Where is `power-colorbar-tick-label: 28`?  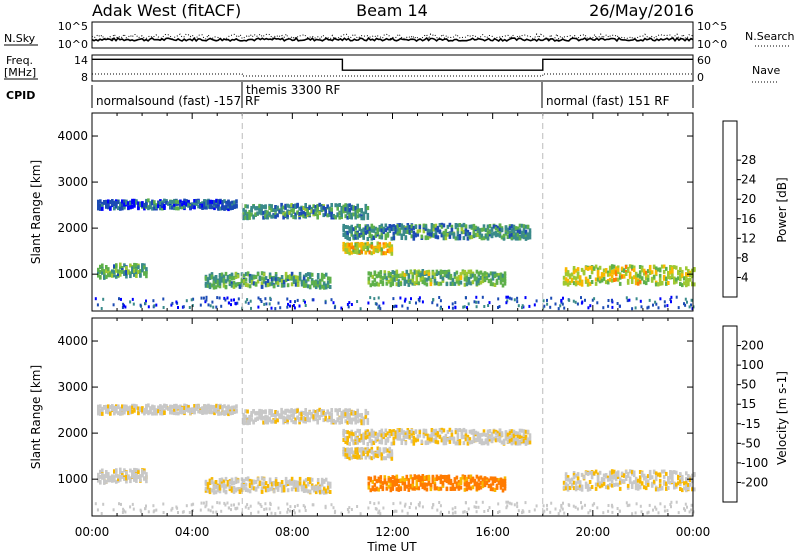 power-colorbar-tick-label: 28 is located at coordinates (748, 160).